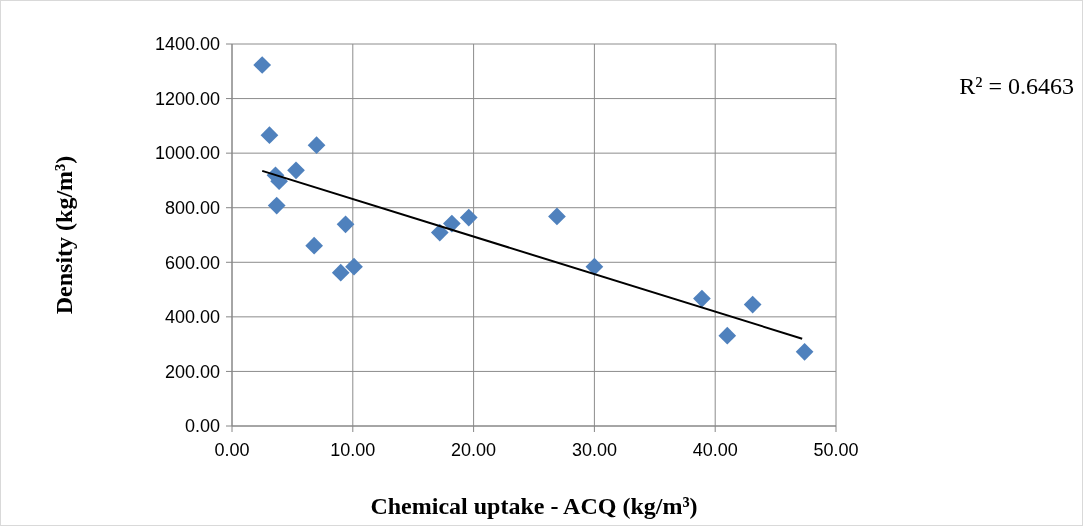 This screenshot has height=526, width=1083. What do you see at coordinates (202, 426) in the screenshot?
I see `y-tick-label: 0.00` at bounding box center [202, 426].